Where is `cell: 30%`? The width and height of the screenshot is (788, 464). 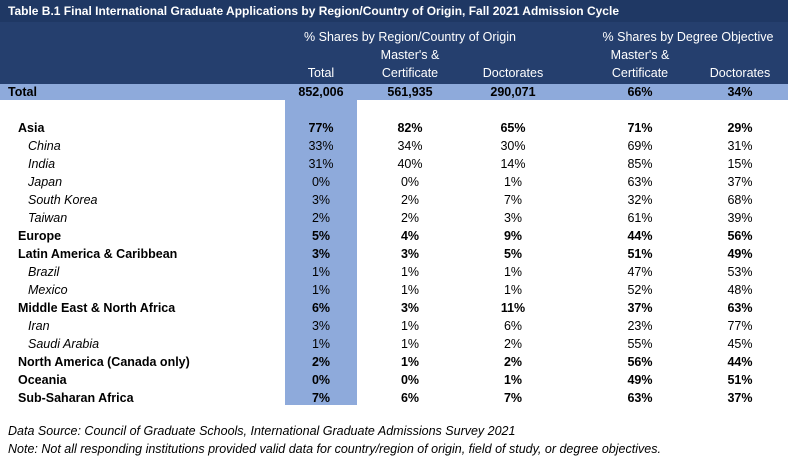 cell: 30% is located at coordinates (513, 146).